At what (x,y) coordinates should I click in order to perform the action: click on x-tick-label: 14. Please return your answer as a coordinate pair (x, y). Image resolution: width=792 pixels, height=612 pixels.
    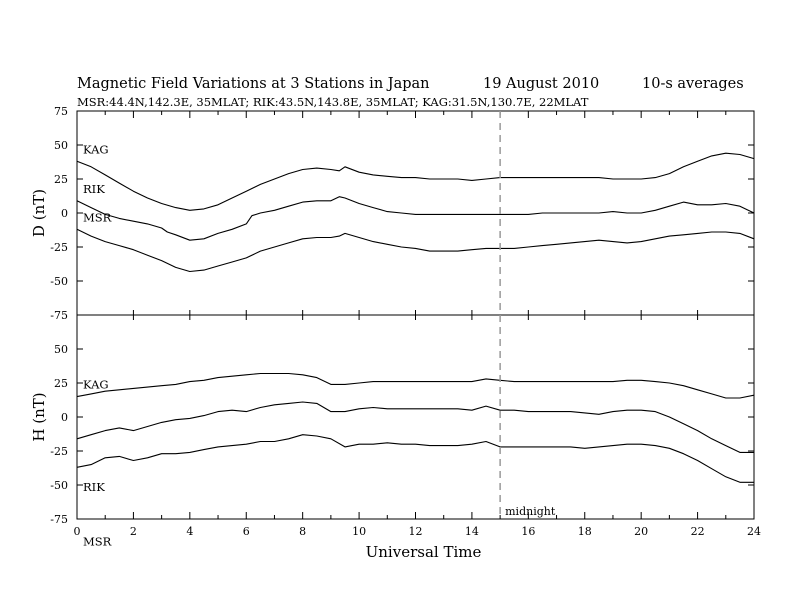
    Looking at the image, I should click on (472, 531).